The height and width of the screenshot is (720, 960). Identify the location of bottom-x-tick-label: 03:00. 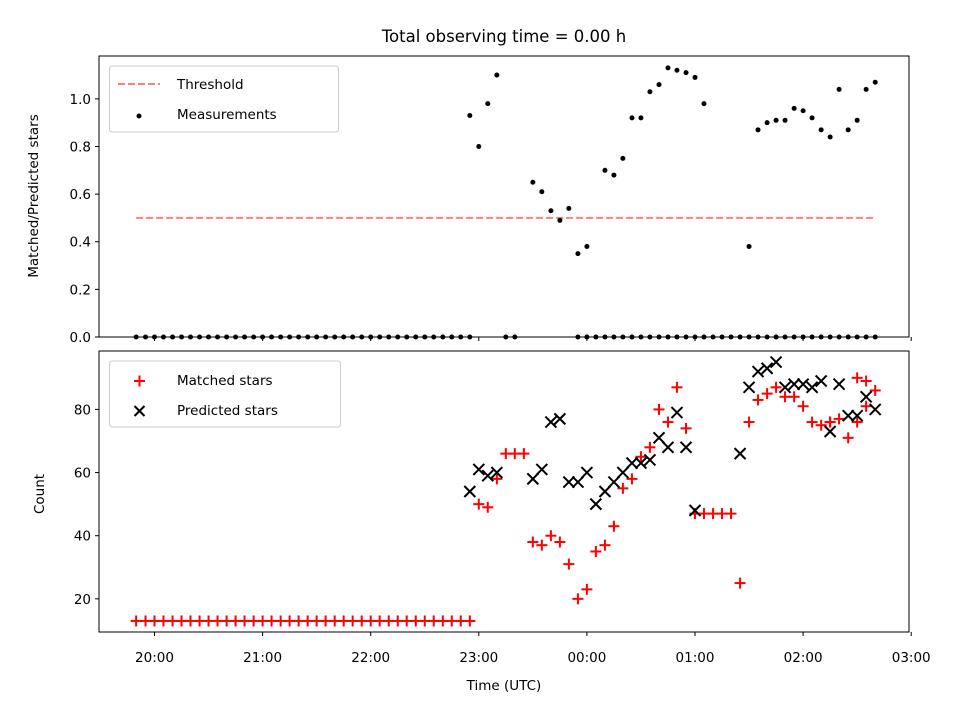
(911, 658).